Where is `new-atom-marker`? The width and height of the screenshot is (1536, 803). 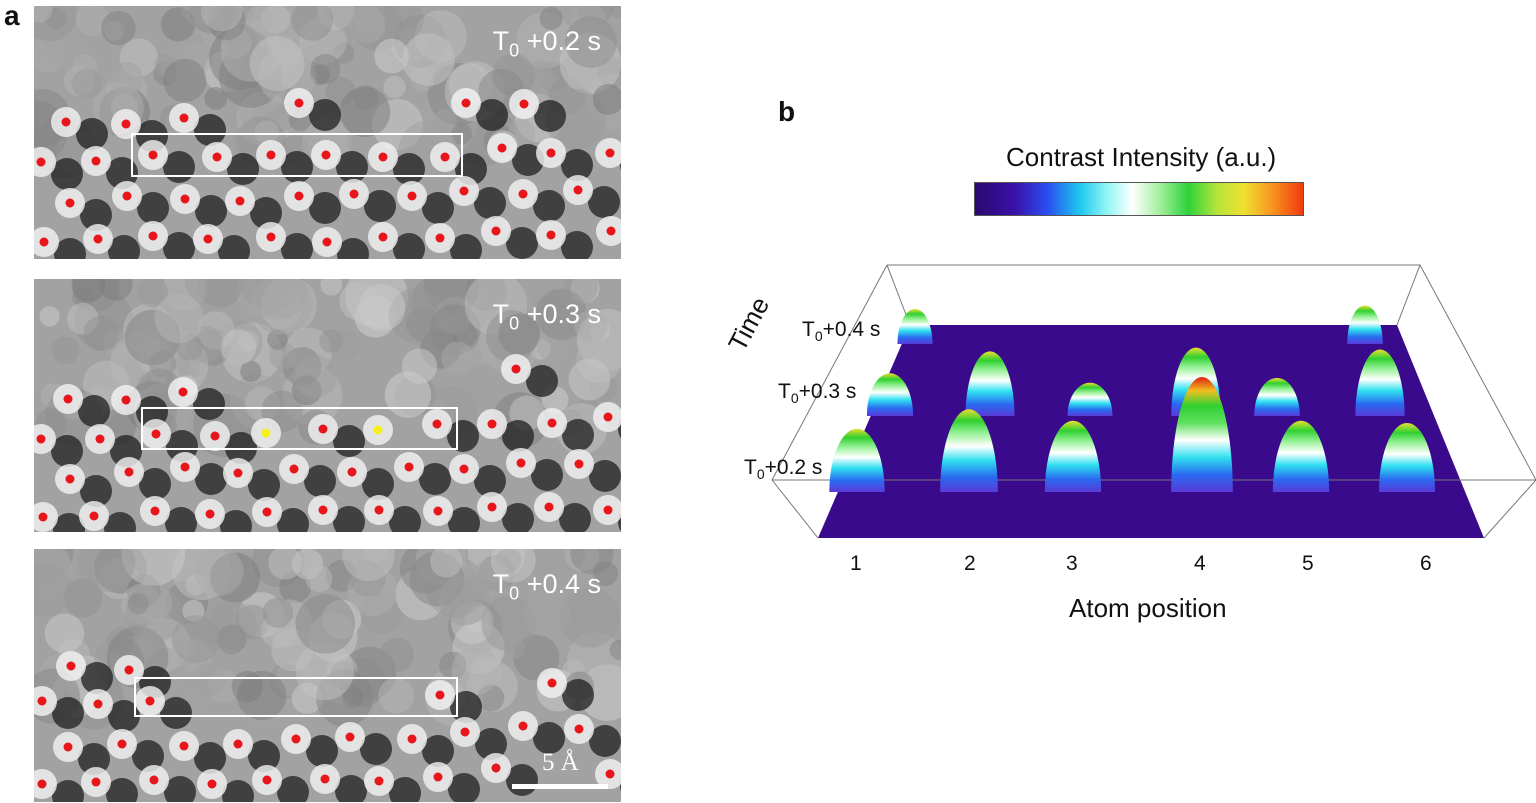
new-atom-marker is located at coordinates (378, 430).